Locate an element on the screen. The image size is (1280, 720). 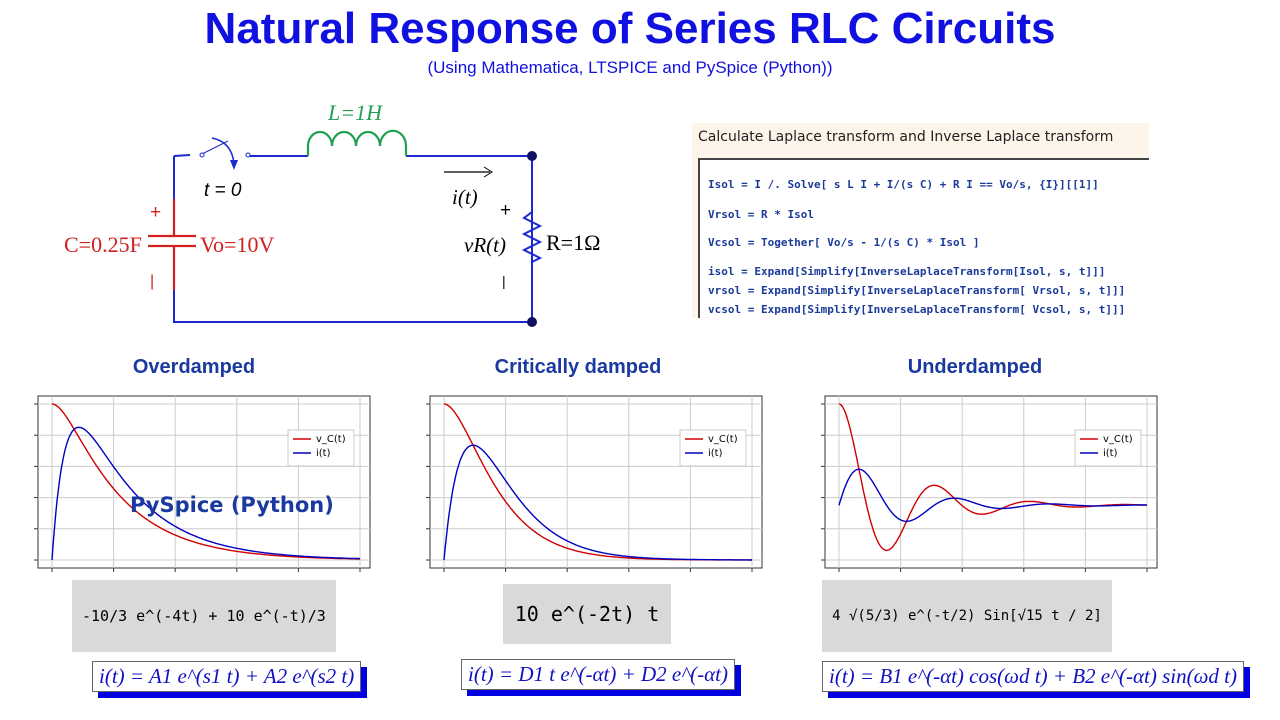
critically-damped-result: 10 e^(-2t) t is located at coordinates (587, 614).